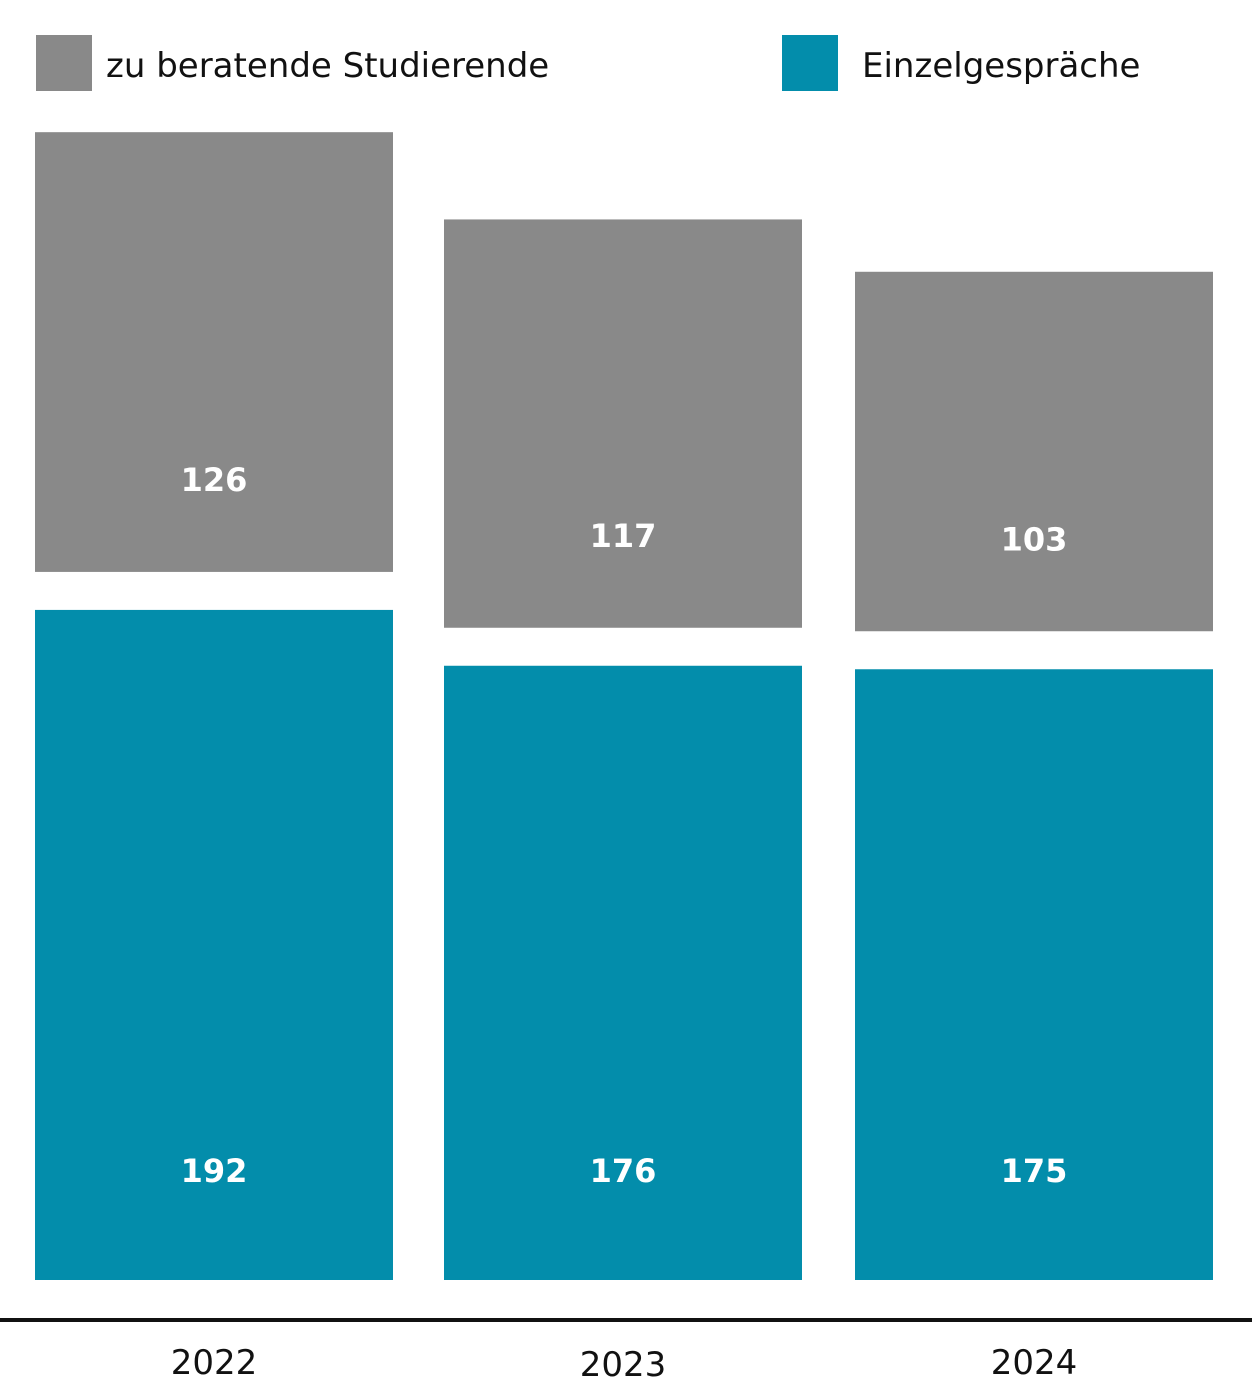  Describe the element at coordinates (327, 66) in the screenshot. I see `legend-label-studierende: zu beratende Studierende` at that location.